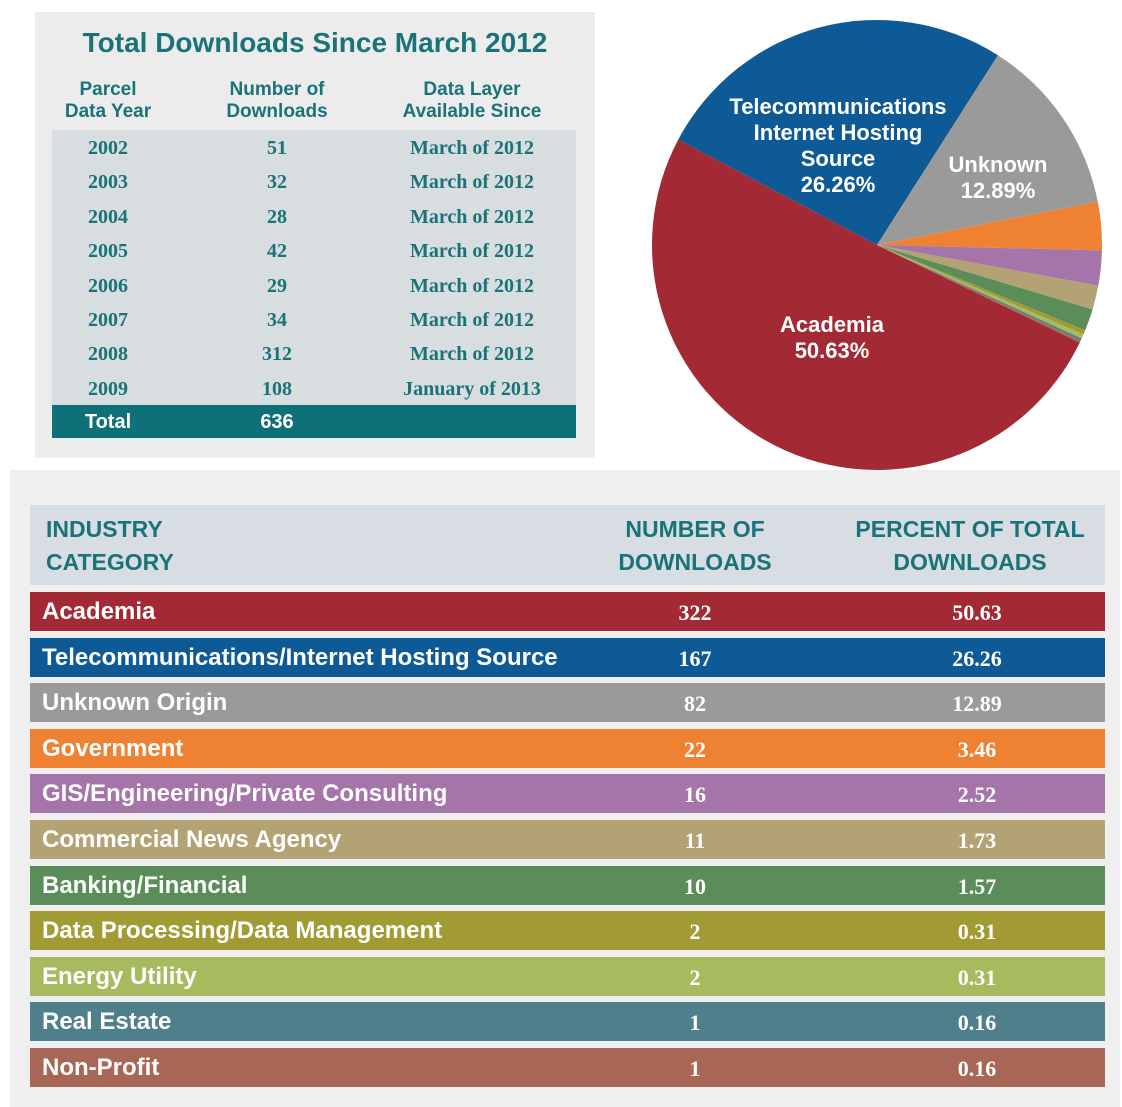  I want to click on download-count: 10, so click(695, 886).